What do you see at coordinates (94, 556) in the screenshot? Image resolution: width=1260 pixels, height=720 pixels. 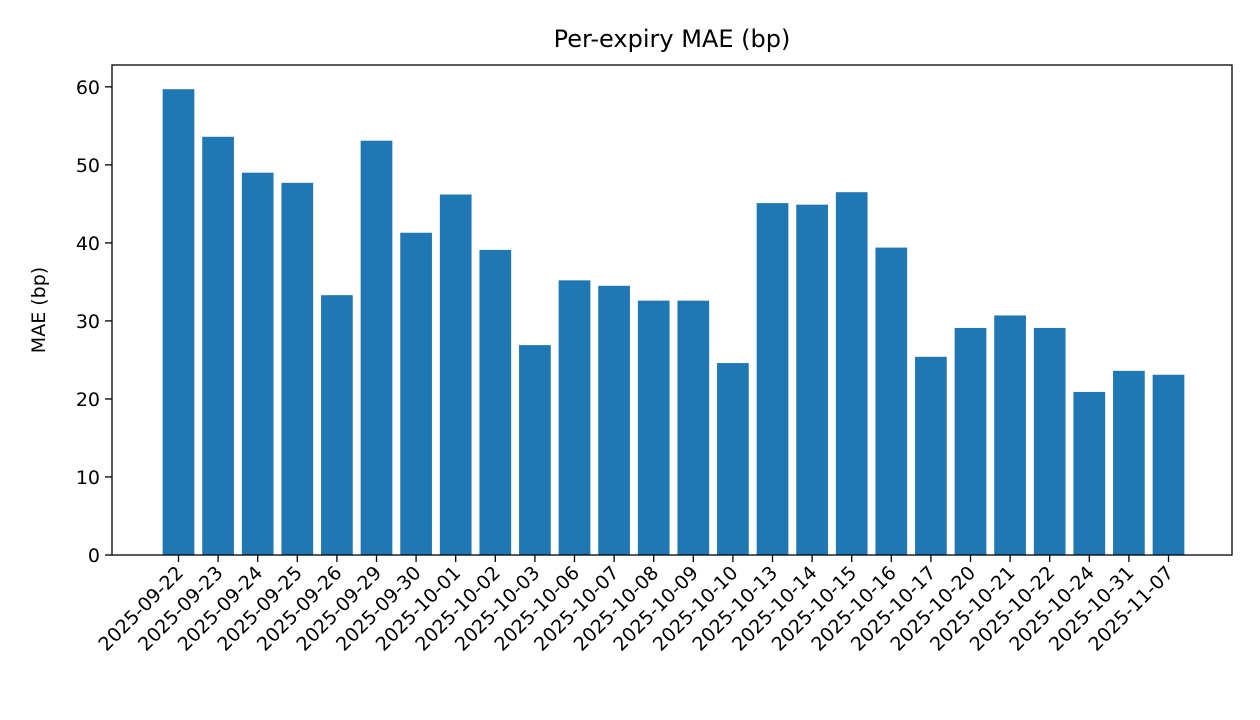 I see `y-tick-label: 0` at bounding box center [94, 556].